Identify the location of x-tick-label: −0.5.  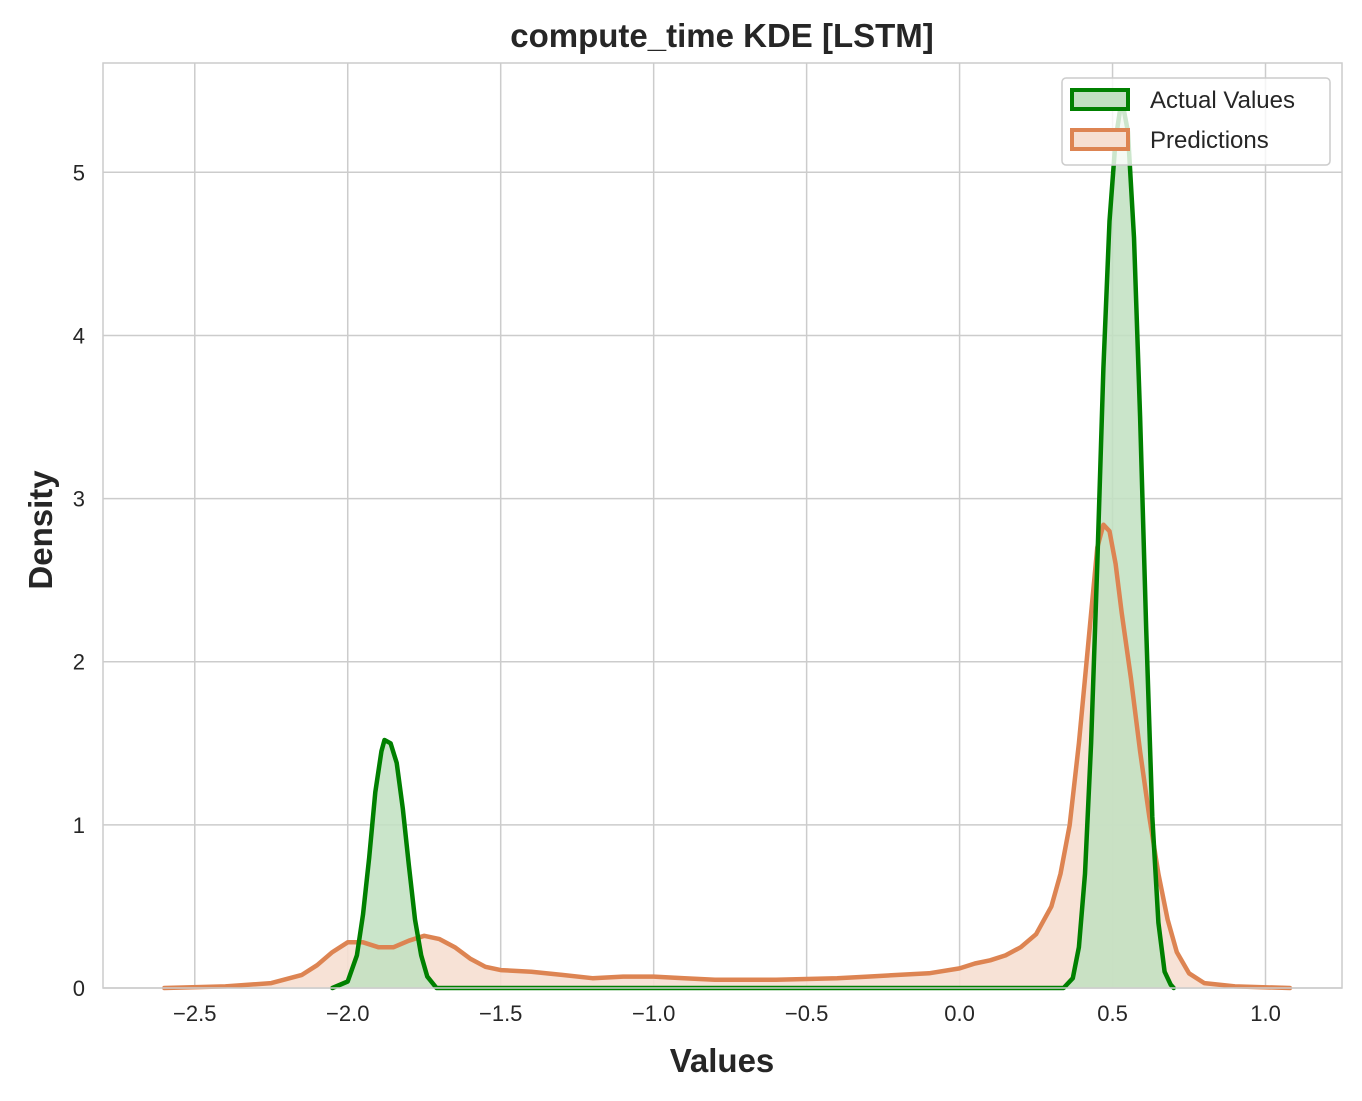
(806, 1013).